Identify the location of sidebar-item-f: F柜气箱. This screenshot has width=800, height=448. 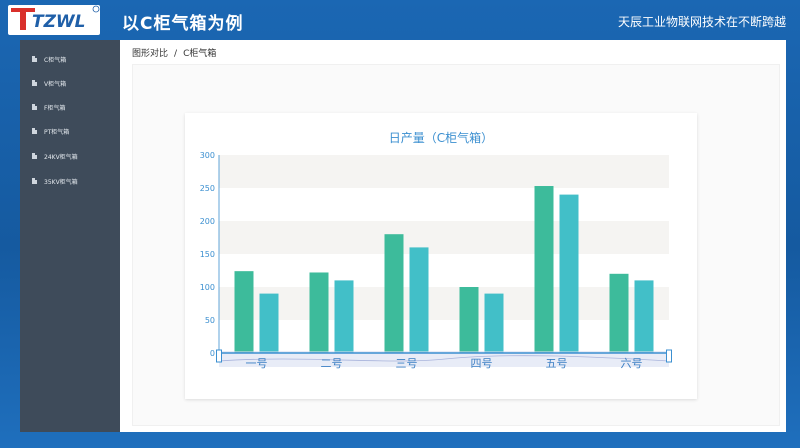
(48, 107).